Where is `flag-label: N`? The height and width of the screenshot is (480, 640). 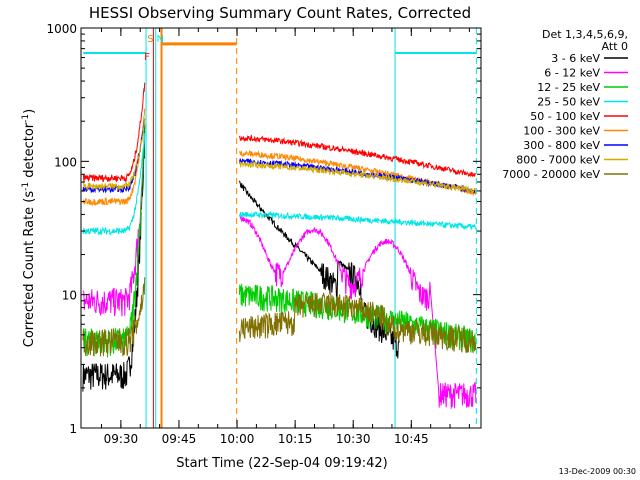
flag-label: N is located at coordinates (160, 39).